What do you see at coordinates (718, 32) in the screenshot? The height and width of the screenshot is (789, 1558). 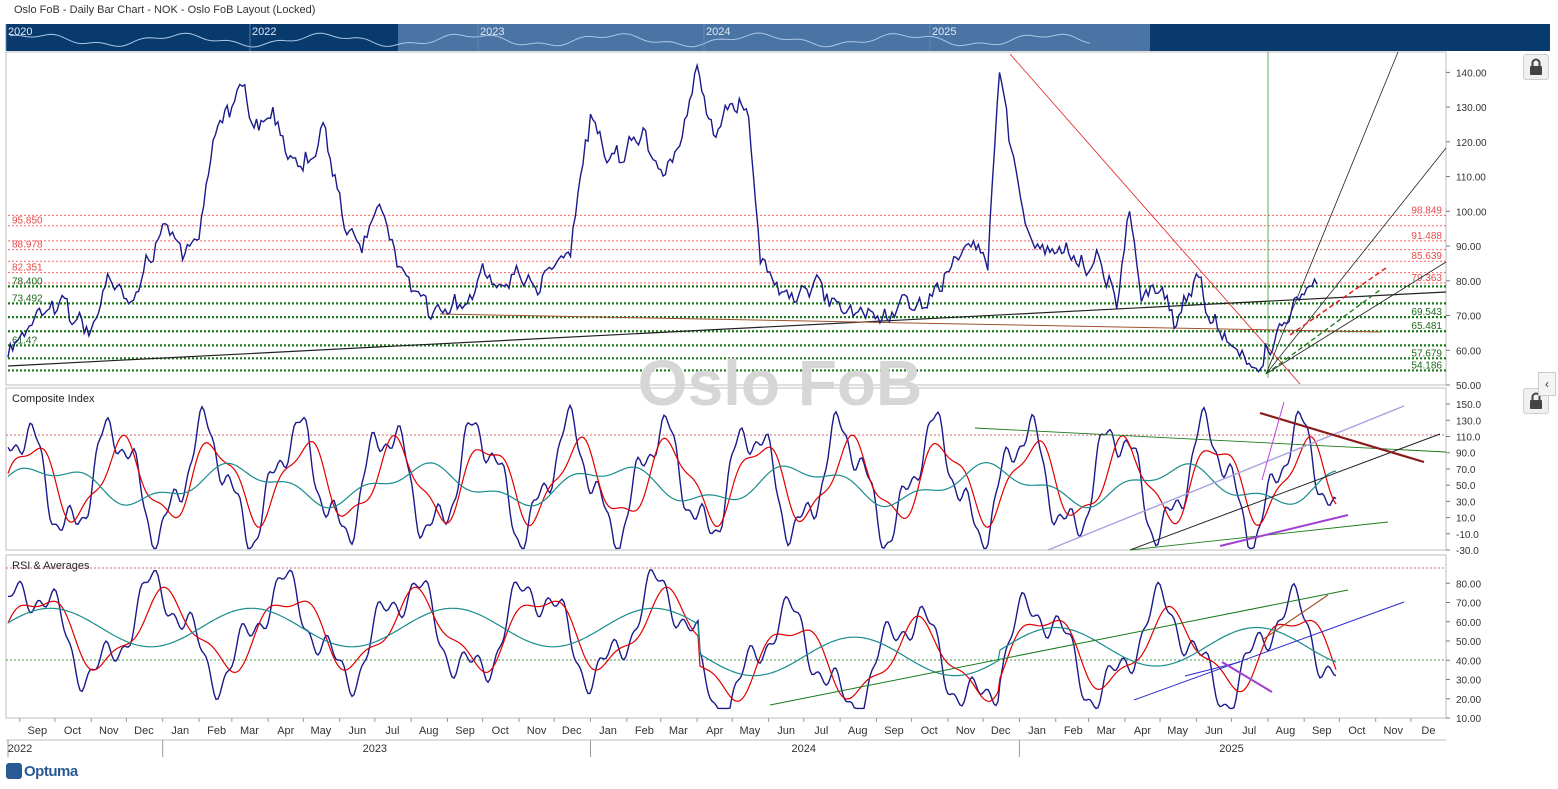 I see `navigator-year-label: 2024` at bounding box center [718, 32].